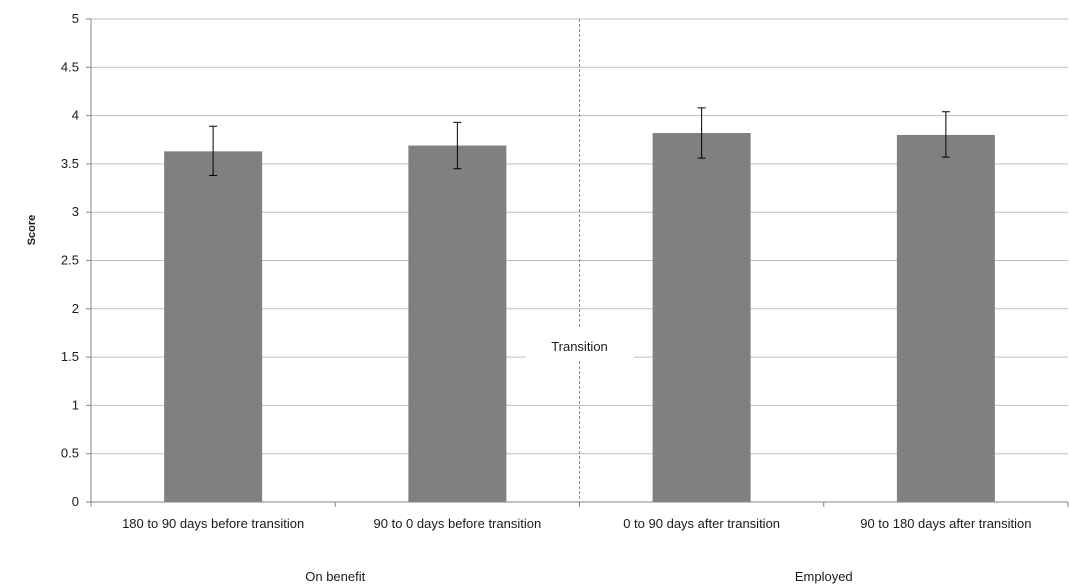 Image resolution: width=1070 pixels, height=584 pixels. What do you see at coordinates (70, 260) in the screenshot?
I see `y-tick-label: 2.5` at bounding box center [70, 260].